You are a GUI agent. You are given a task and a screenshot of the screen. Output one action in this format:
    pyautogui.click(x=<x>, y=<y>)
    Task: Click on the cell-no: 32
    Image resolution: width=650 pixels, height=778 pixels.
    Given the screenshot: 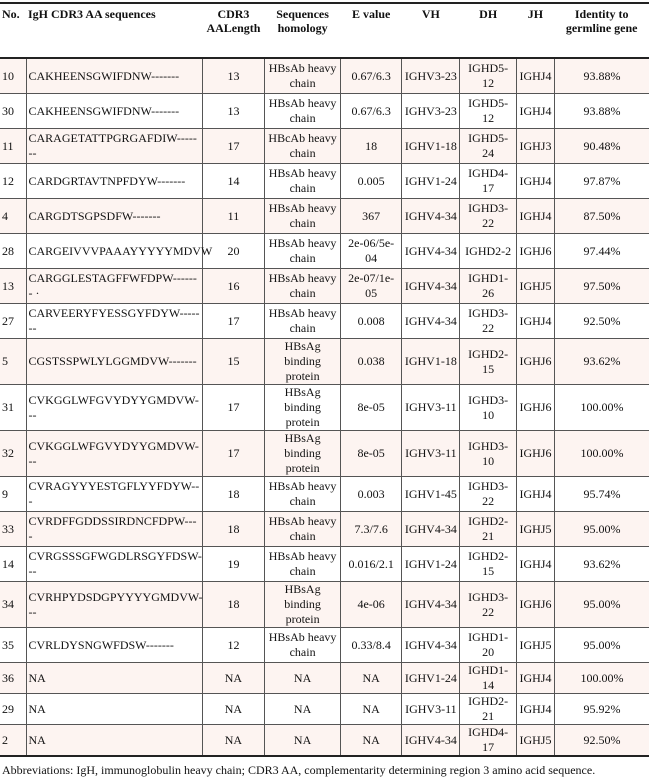 What is the action you would take?
    pyautogui.click(x=13, y=453)
    